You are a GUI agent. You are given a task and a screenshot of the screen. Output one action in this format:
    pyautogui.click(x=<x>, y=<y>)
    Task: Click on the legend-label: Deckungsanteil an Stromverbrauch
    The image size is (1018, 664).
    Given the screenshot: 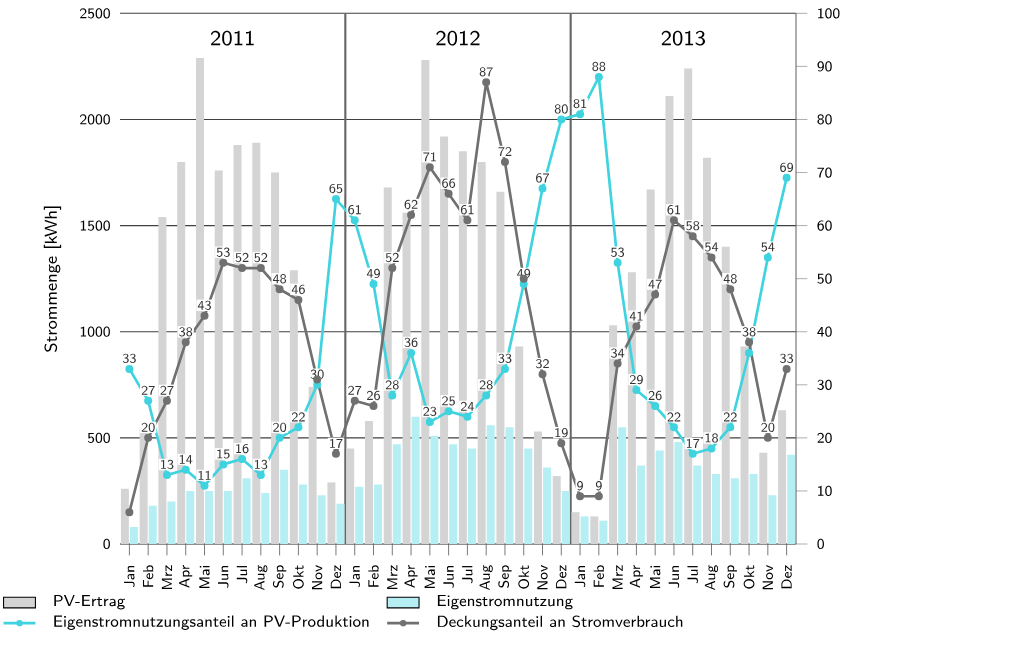 What is the action you would take?
    pyautogui.click(x=560, y=623)
    